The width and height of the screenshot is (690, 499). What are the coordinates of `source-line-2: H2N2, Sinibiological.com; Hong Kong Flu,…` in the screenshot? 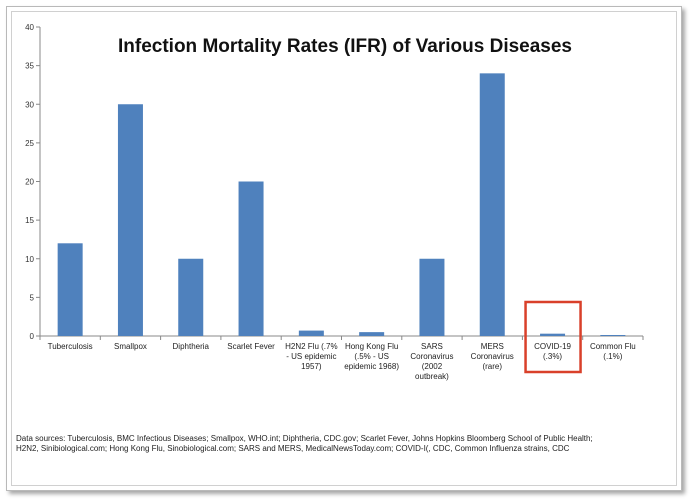 It's located at (293, 448).